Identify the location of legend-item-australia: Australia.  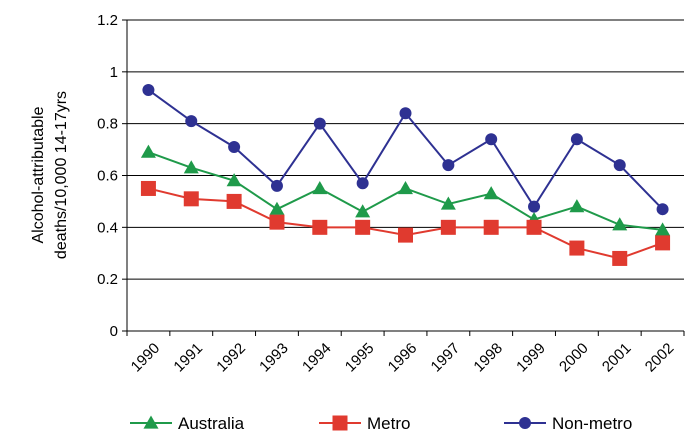
(187, 423).